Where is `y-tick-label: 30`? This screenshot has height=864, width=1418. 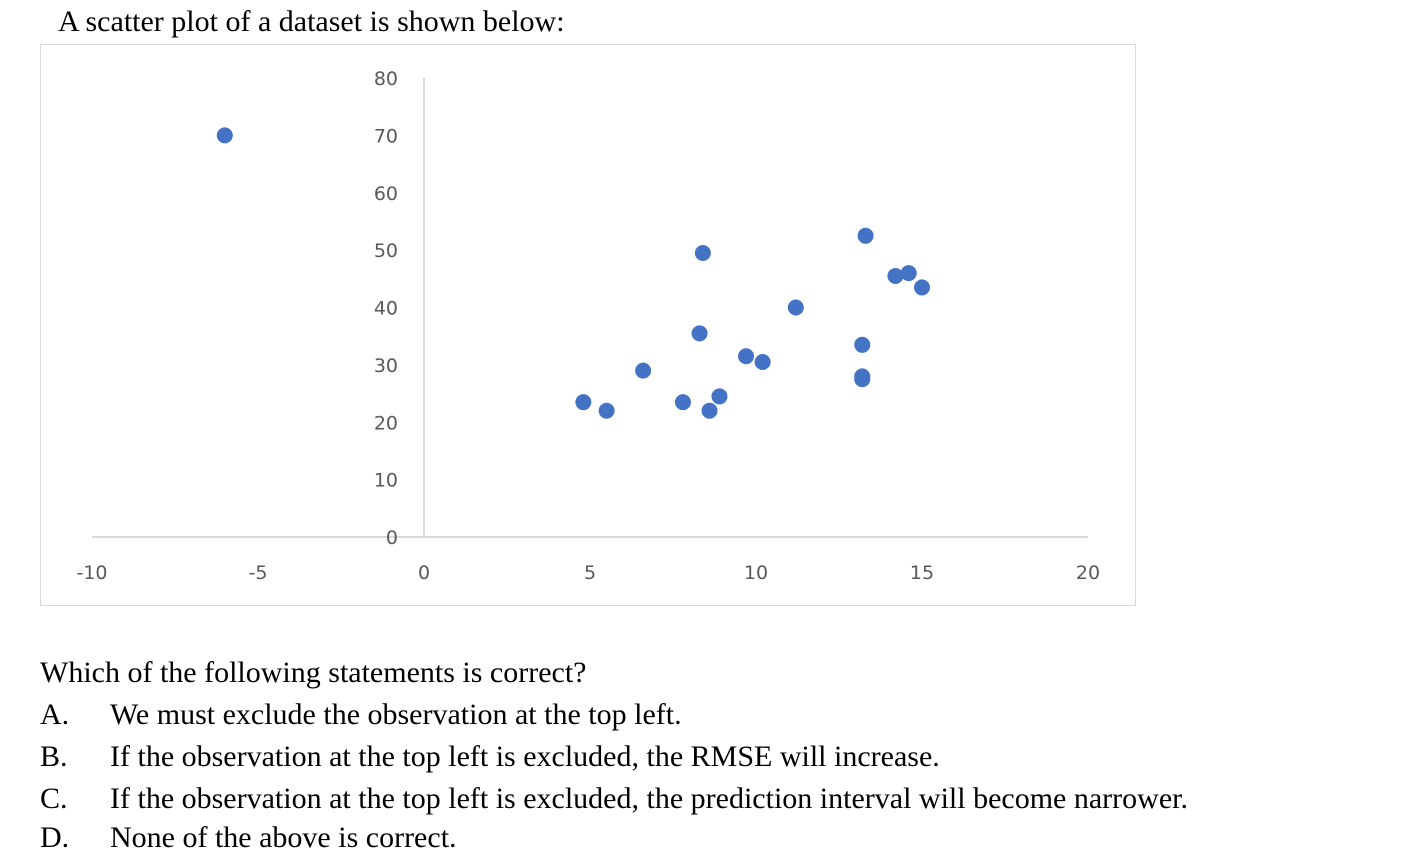 y-tick-label: 30 is located at coordinates (386, 366).